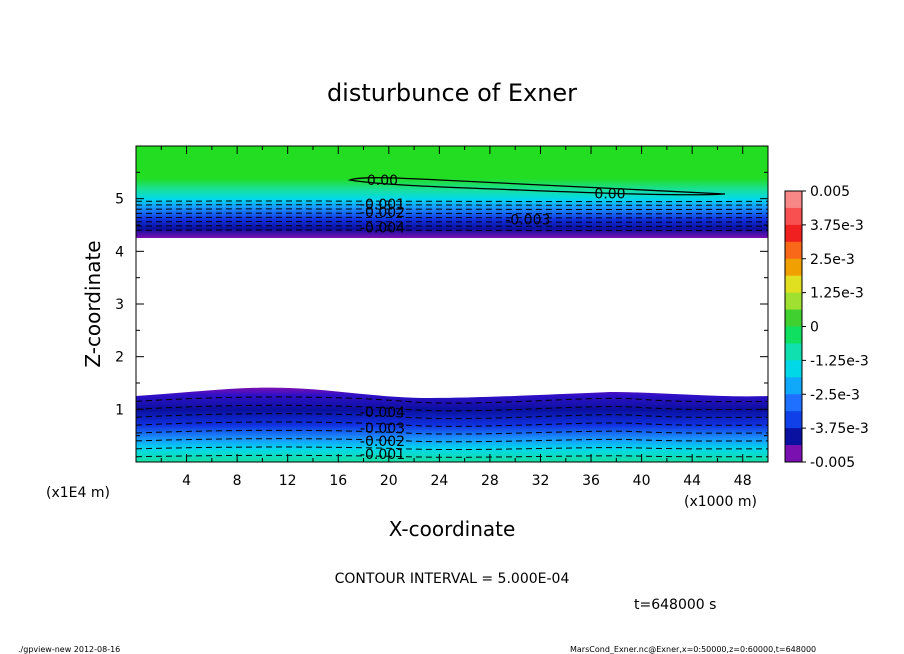 Image resolution: width=904 pixels, height=654 pixels. Describe the element at coordinates (839, 361) in the screenshot. I see `colorbar-tick-label: -1.25e-3` at that location.